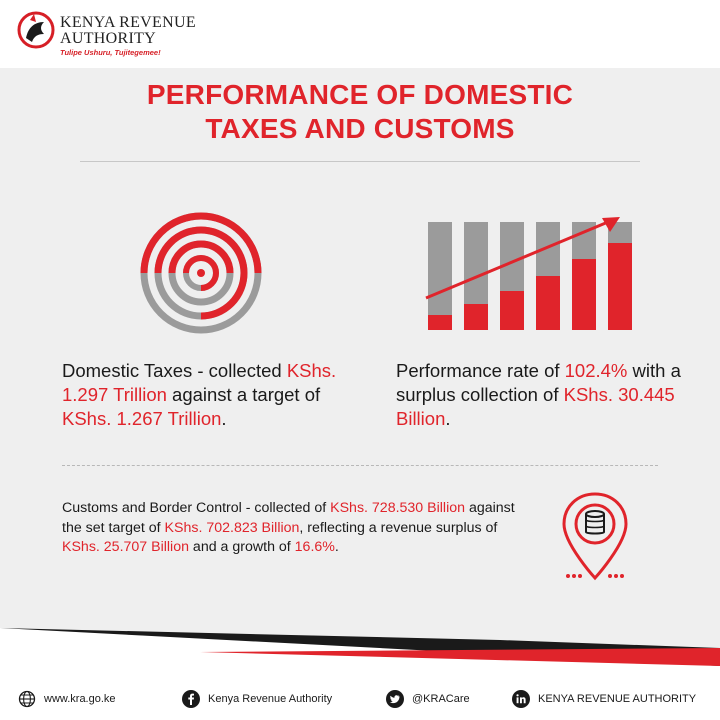  What do you see at coordinates (191, 699) in the screenshot?
I see `facebook-icon` at bounding box center [191, 699].